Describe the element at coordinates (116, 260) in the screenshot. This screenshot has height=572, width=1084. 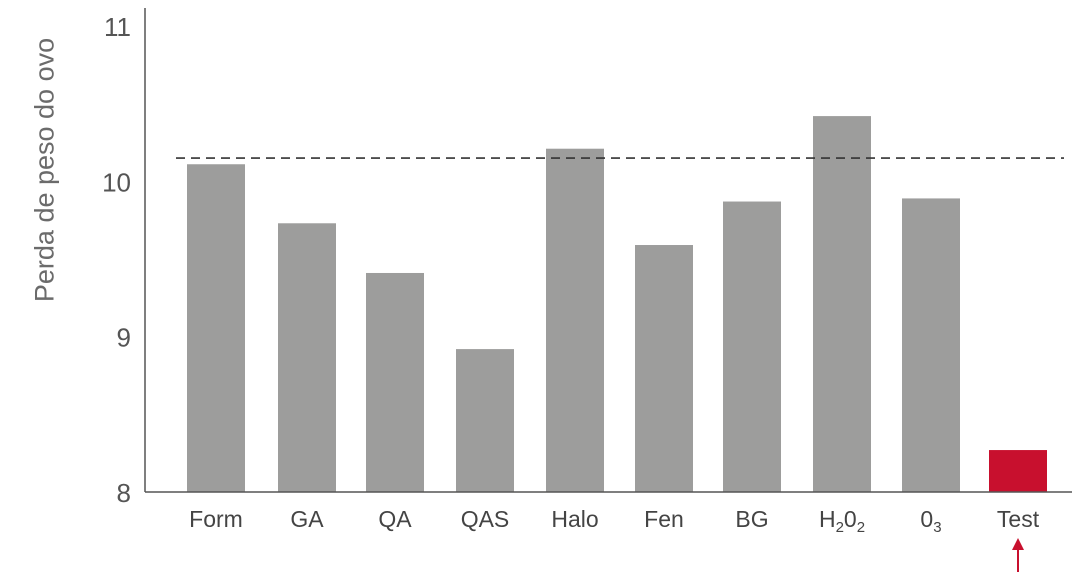
I see `y-tick-labels: 8 9 10 11` at that location.